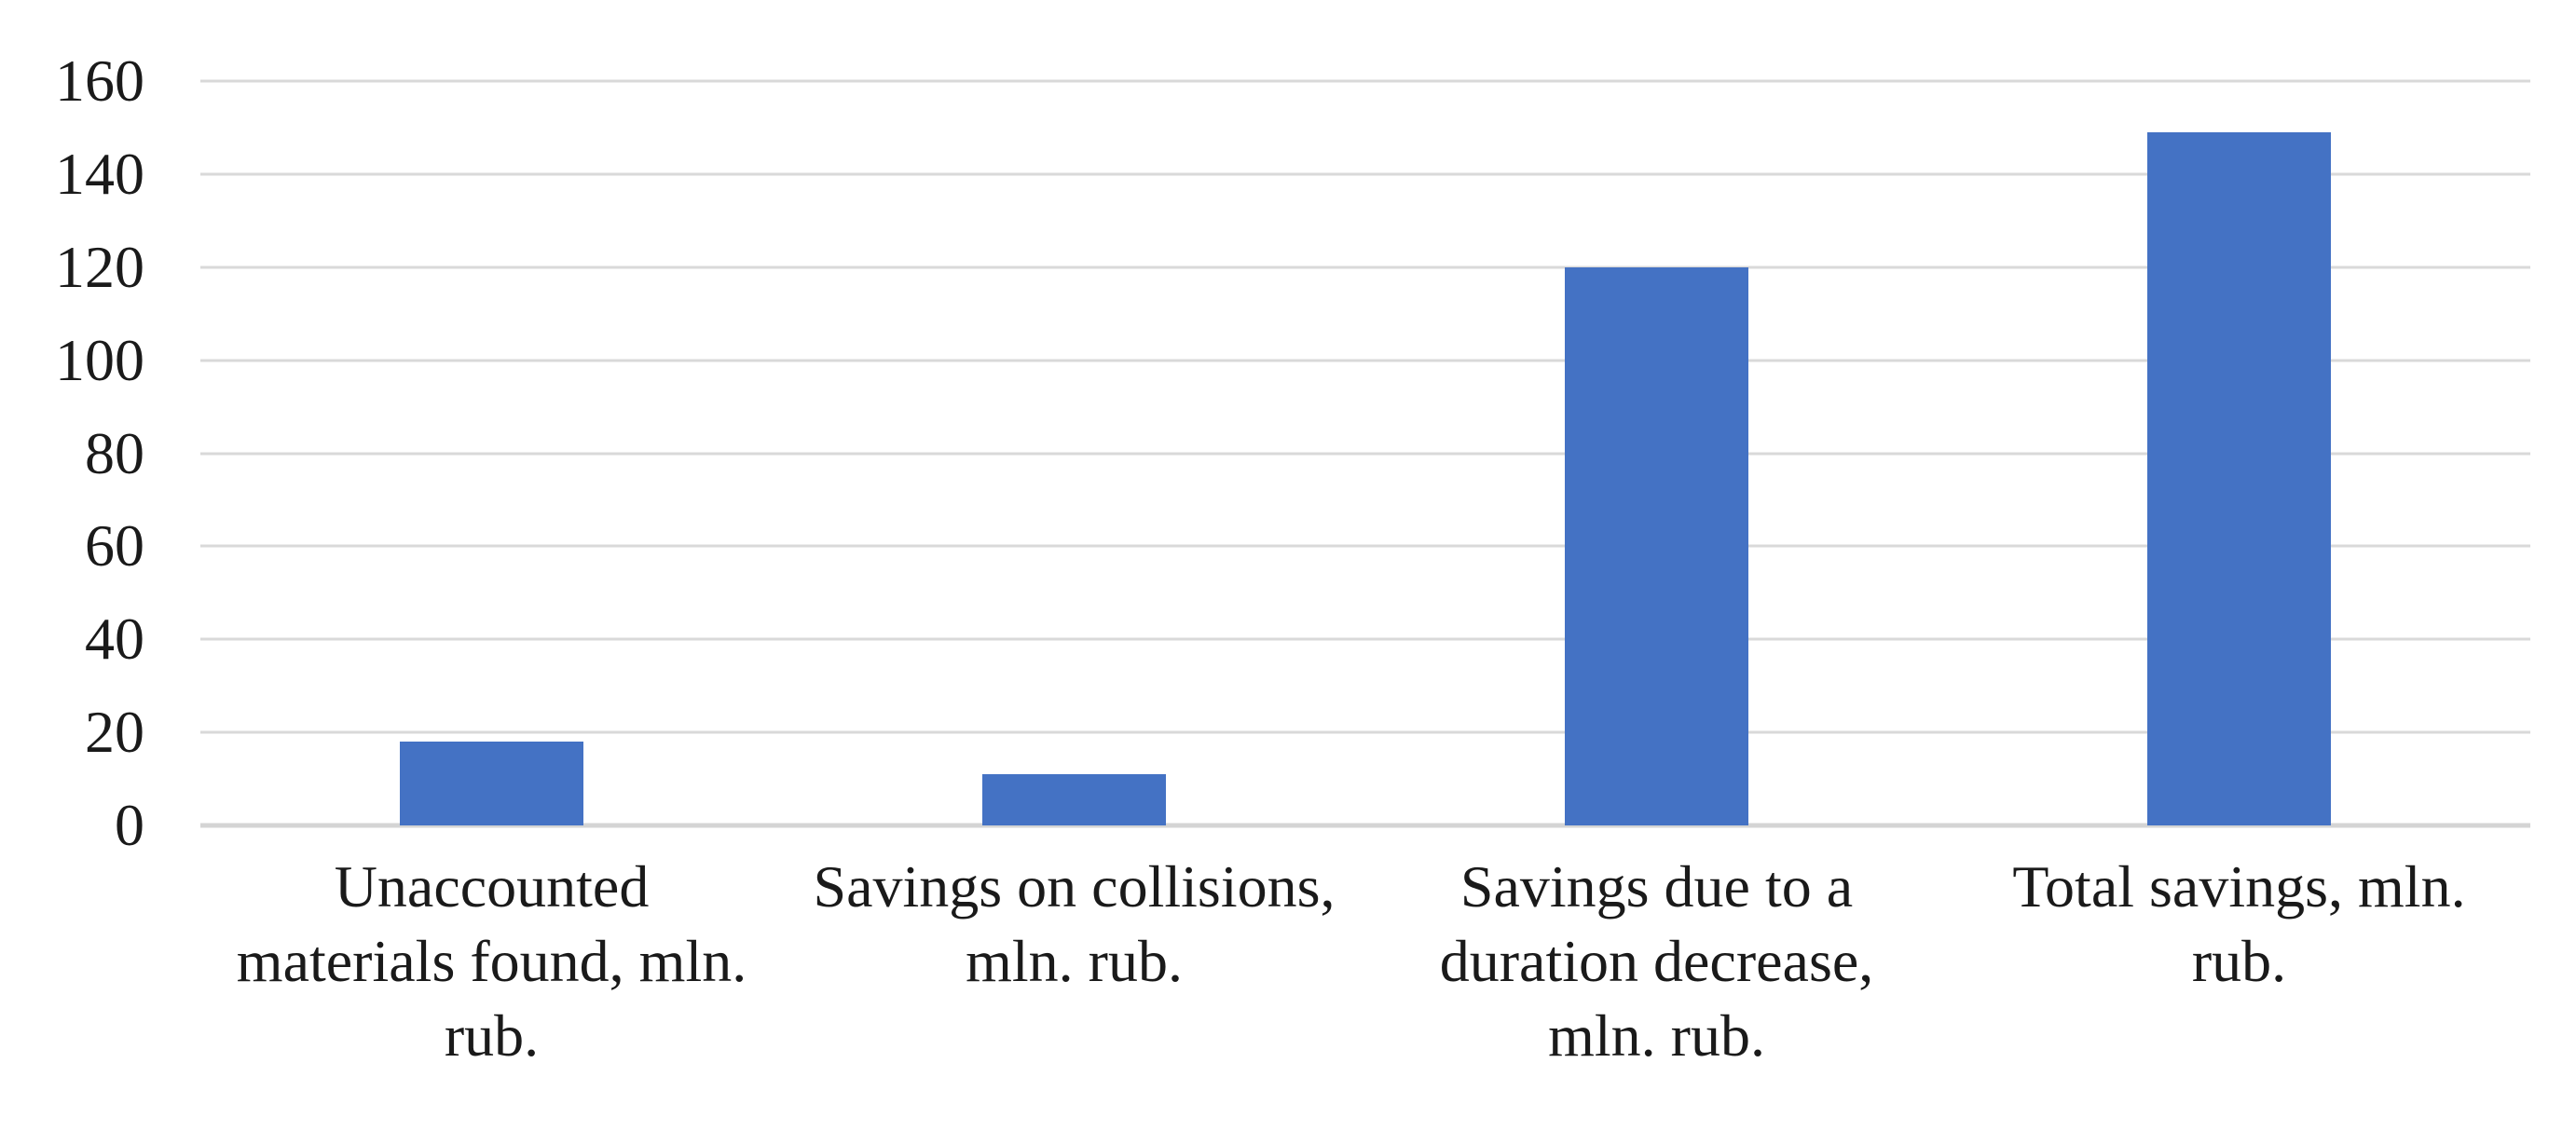 Image resolution: width=2576 pixels, height=1131 pixels. I want to click on x-axis-category-label: Unaccounted materials found, mln. rub., so click(491, 961).